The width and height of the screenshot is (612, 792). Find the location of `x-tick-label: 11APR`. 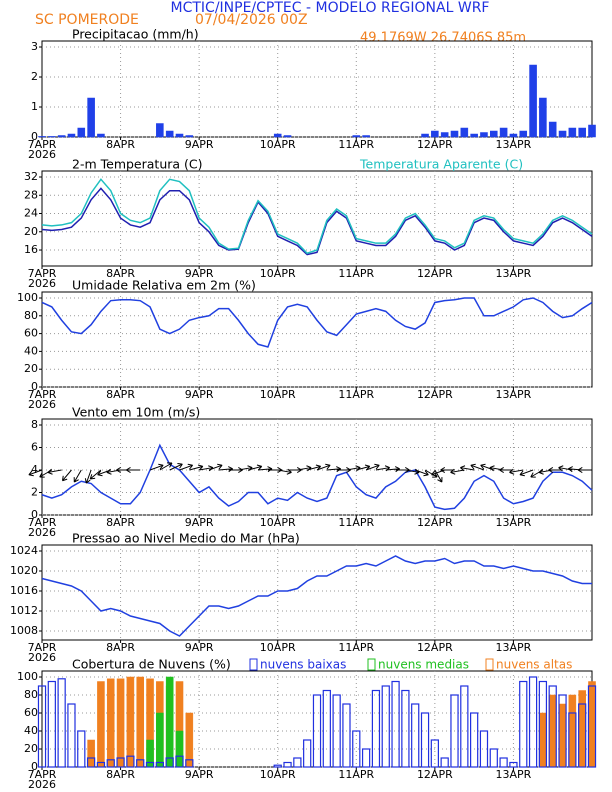

x-tick-label: 11APR is located at coordinates (356, 273).